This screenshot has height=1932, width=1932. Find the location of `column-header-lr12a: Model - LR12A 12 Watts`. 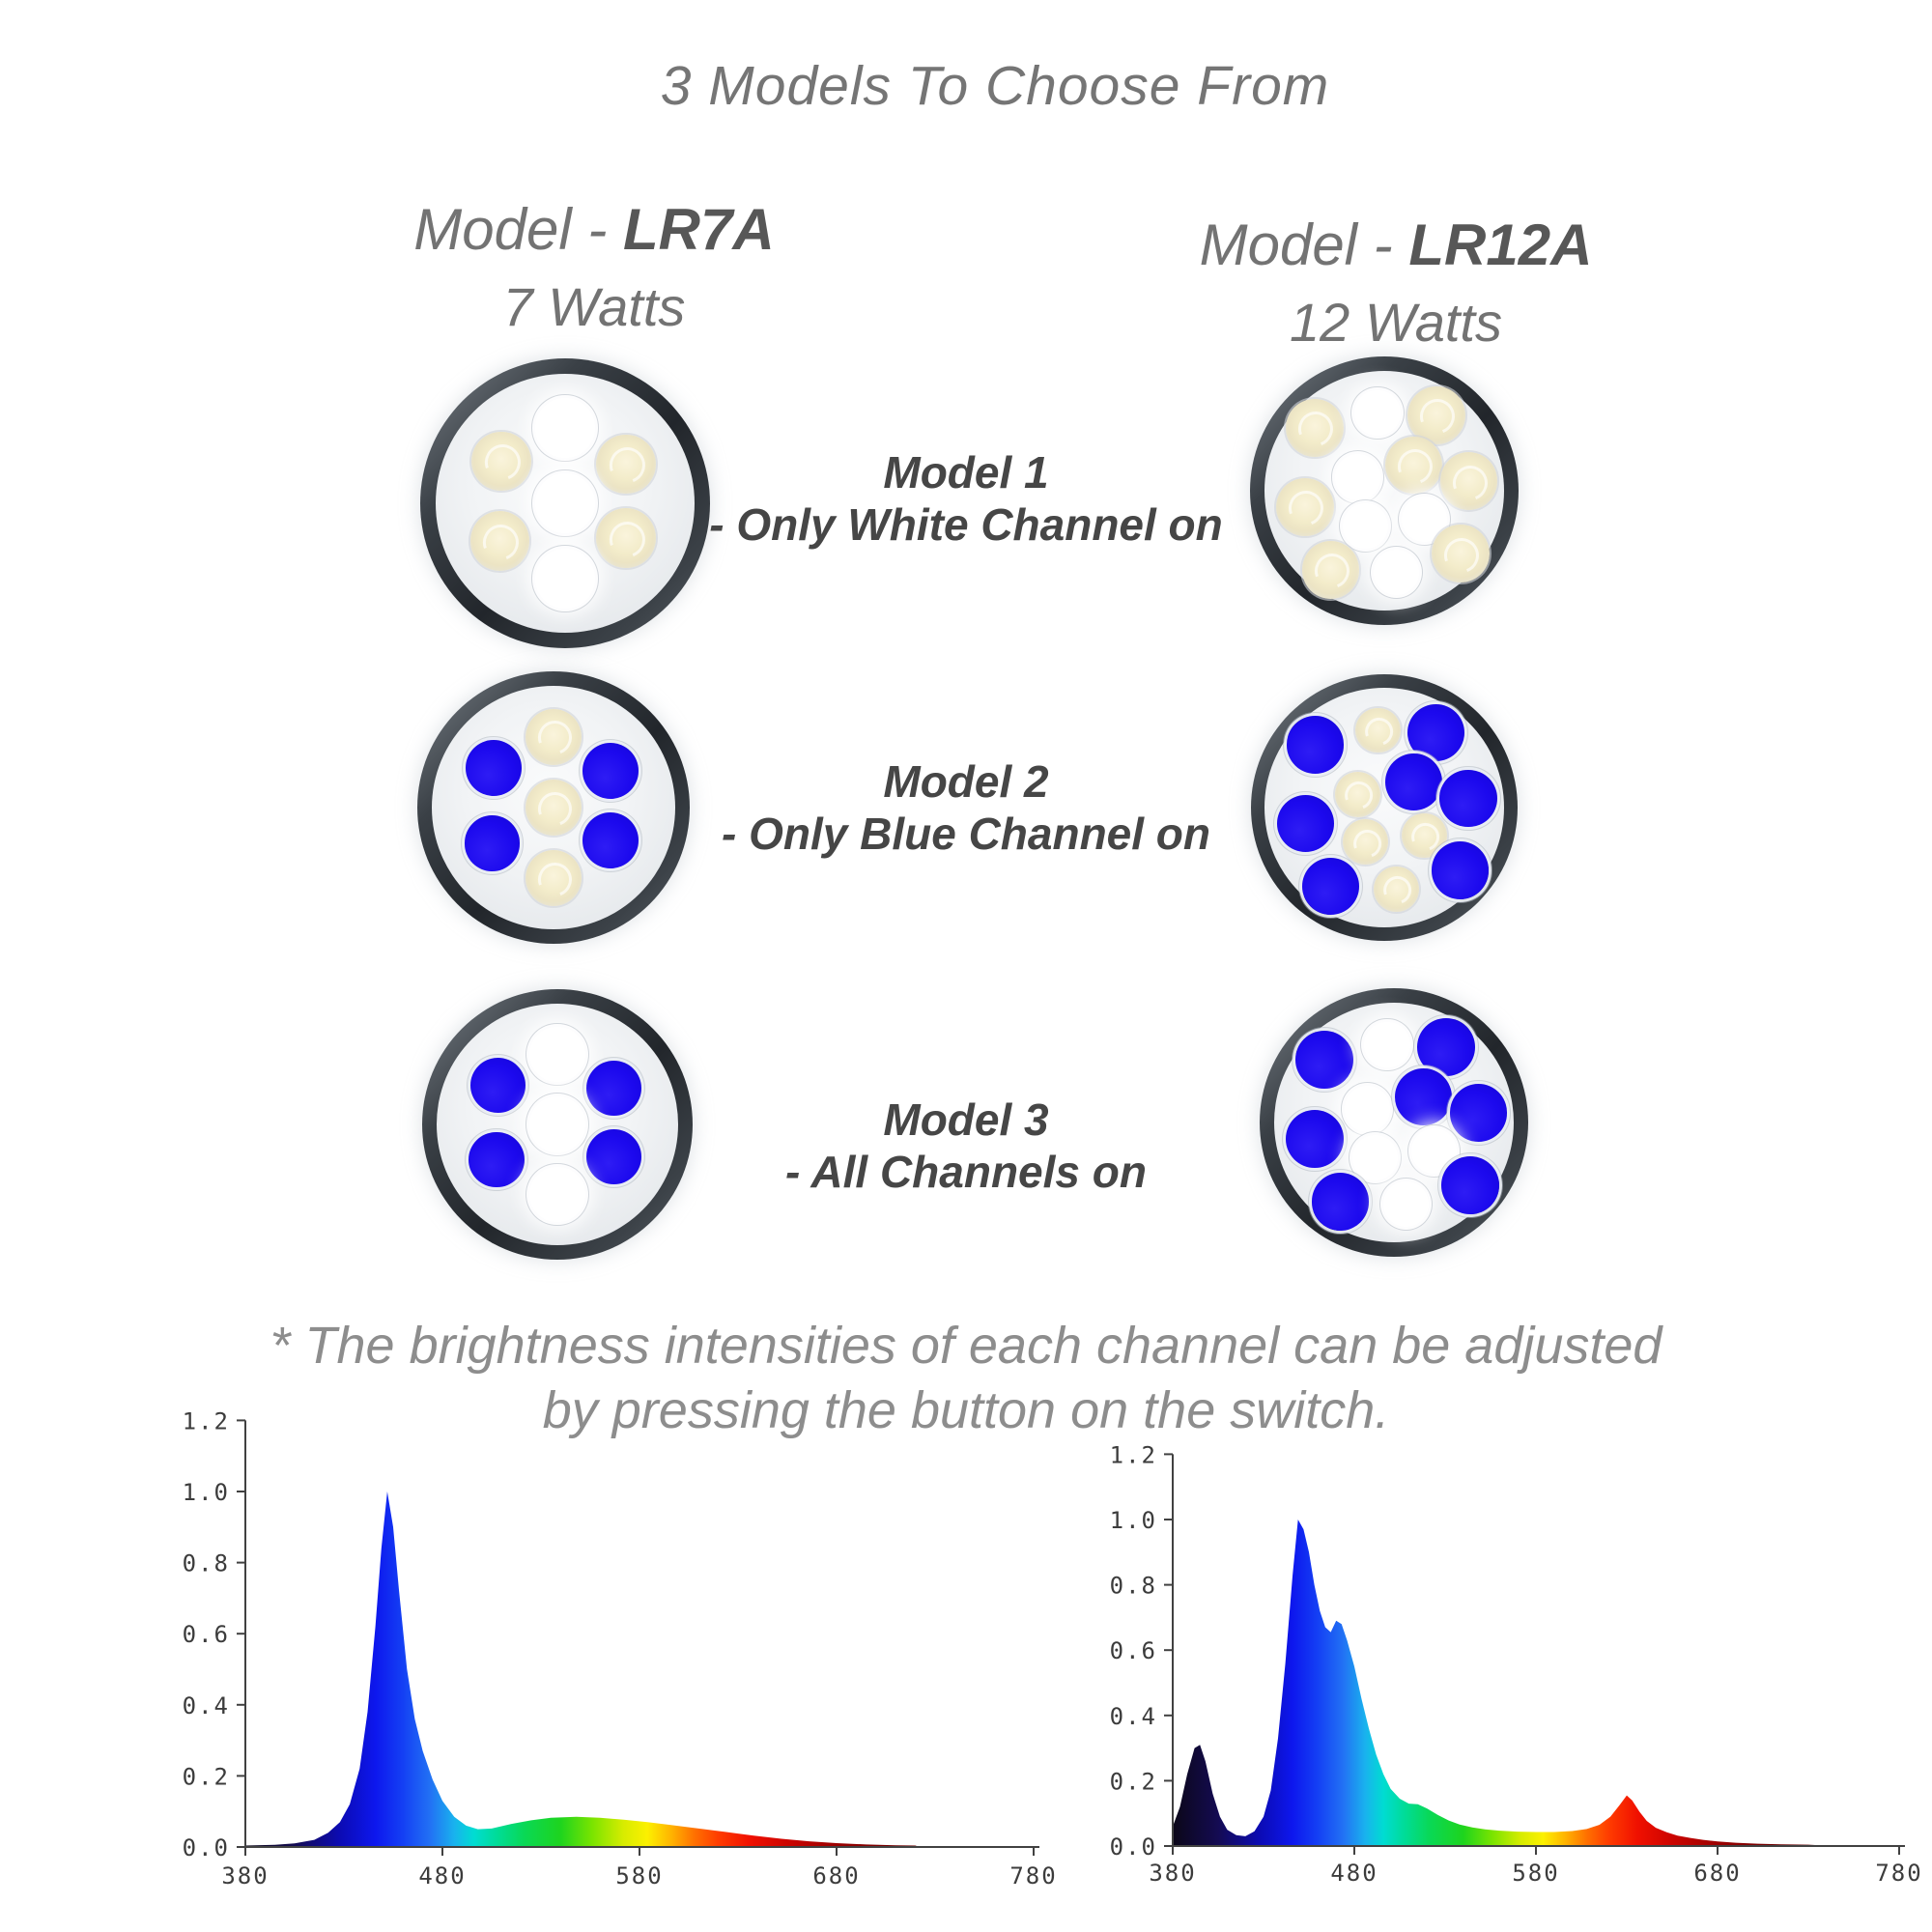

column-header-lr12a: Model - LR12A 12 Watts is located at coordinates (1396, 284).